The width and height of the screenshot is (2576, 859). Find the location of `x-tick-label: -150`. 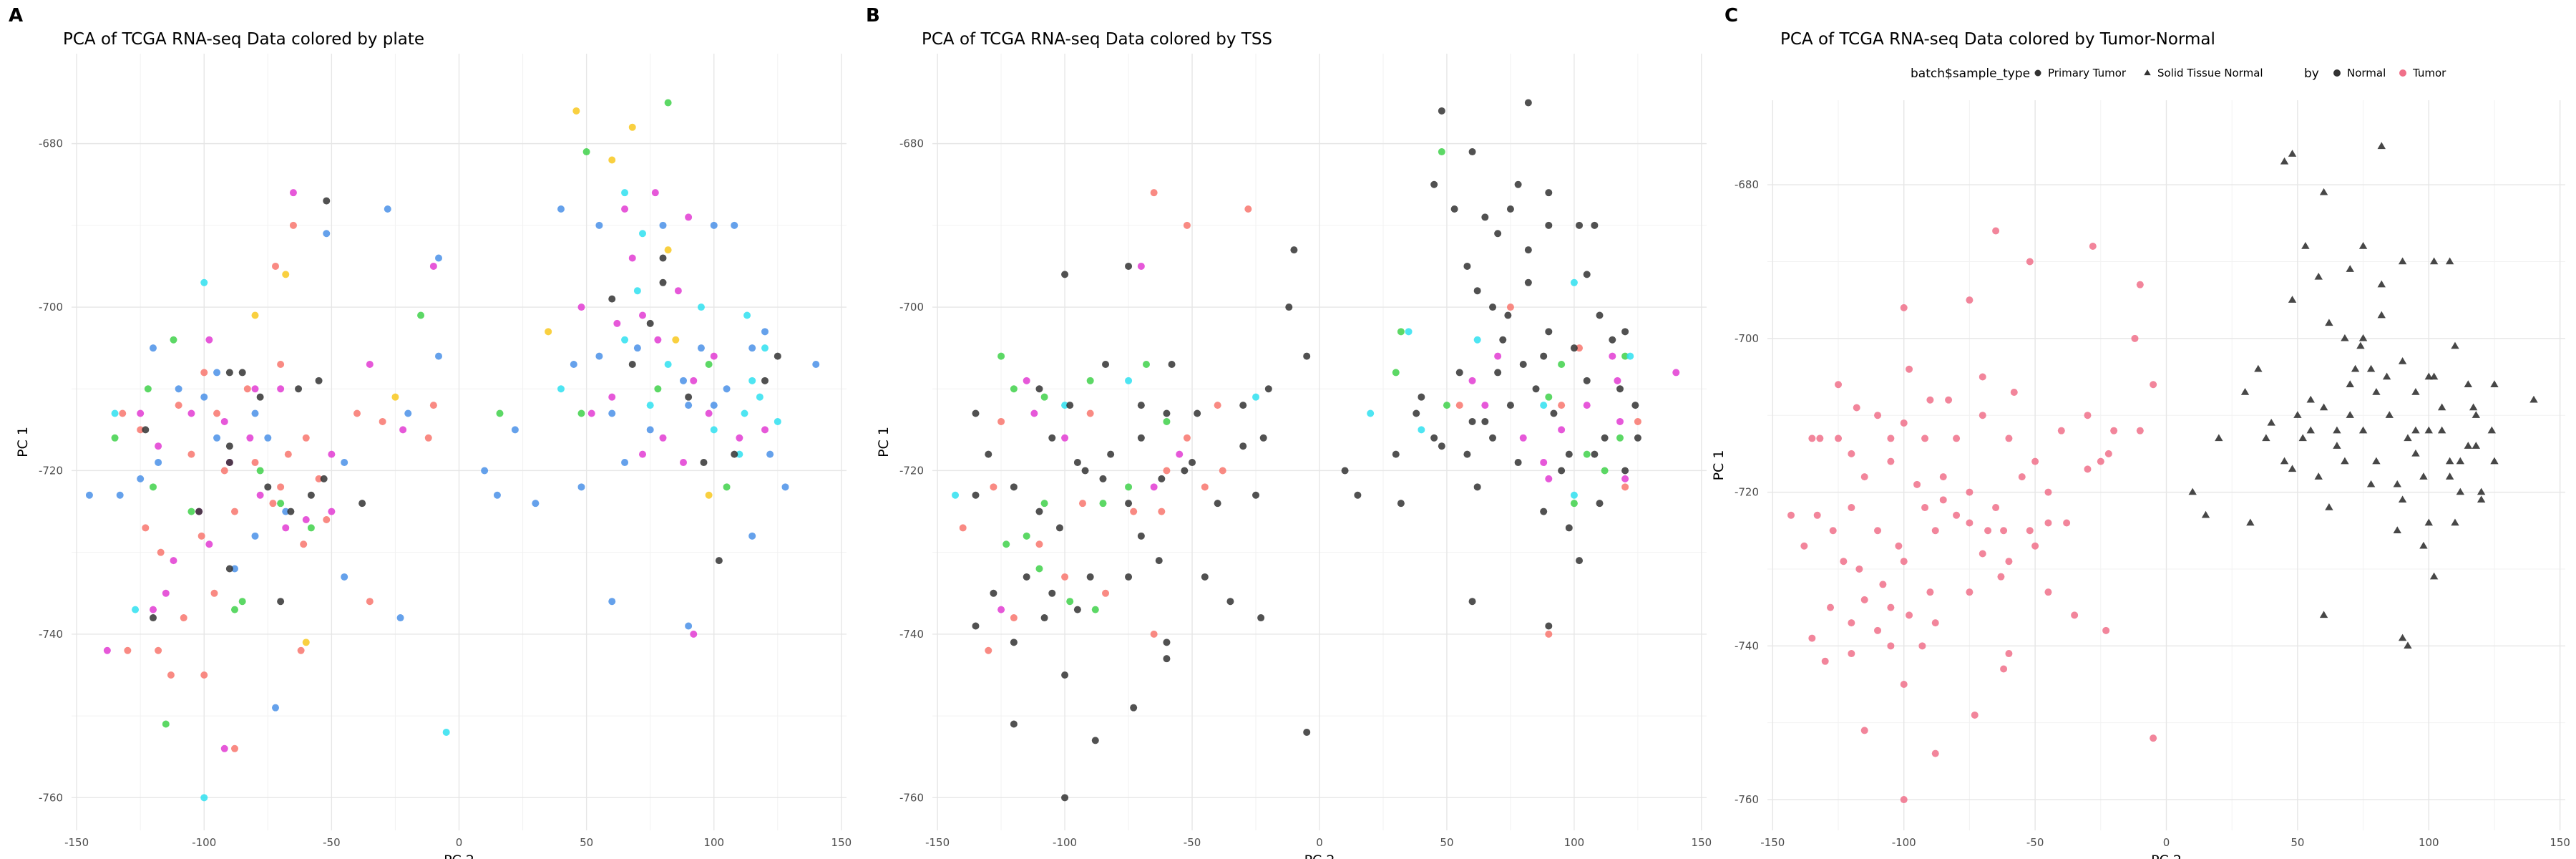

x-tick-label: -150 is located at coordinates (1772, 842).